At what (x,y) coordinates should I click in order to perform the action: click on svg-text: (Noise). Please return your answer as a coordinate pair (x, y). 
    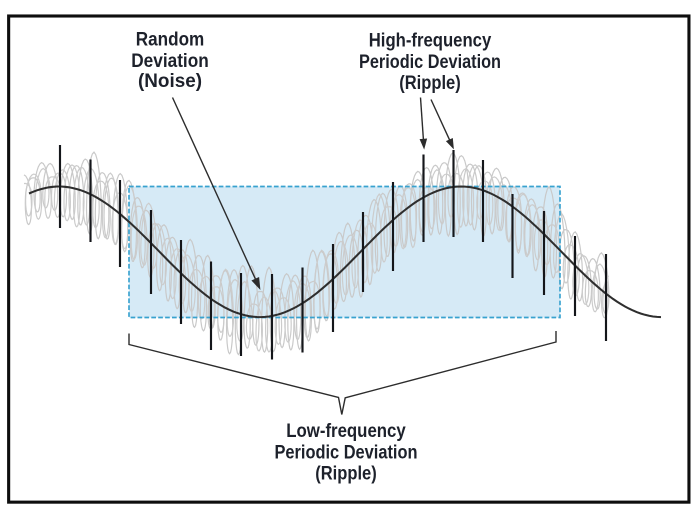
    Looking at the image, I should click on (170, 81).